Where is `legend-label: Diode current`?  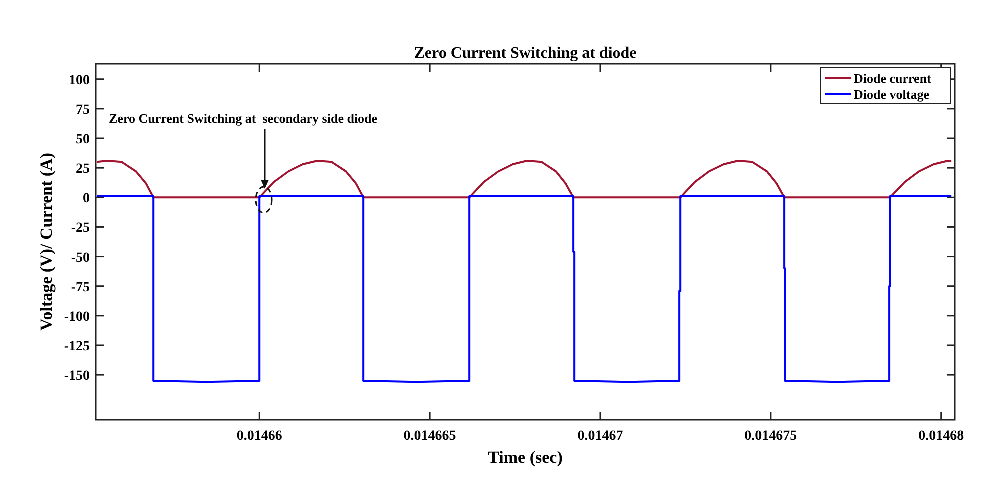 legend-label: Diode current is located at coordinates (893, 78).